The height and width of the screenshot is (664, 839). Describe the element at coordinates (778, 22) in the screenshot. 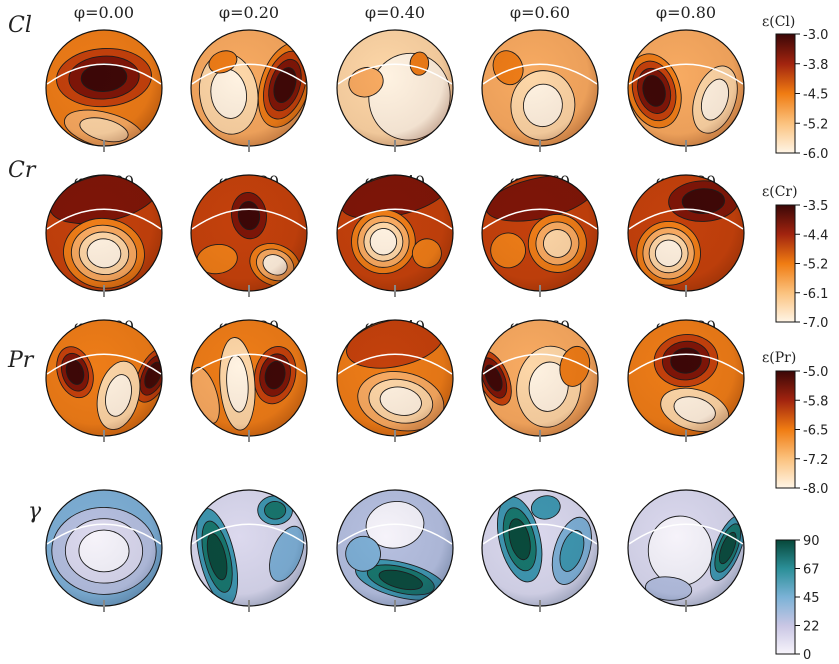

I see `colorbar-title: ε(Cl)` at that location.